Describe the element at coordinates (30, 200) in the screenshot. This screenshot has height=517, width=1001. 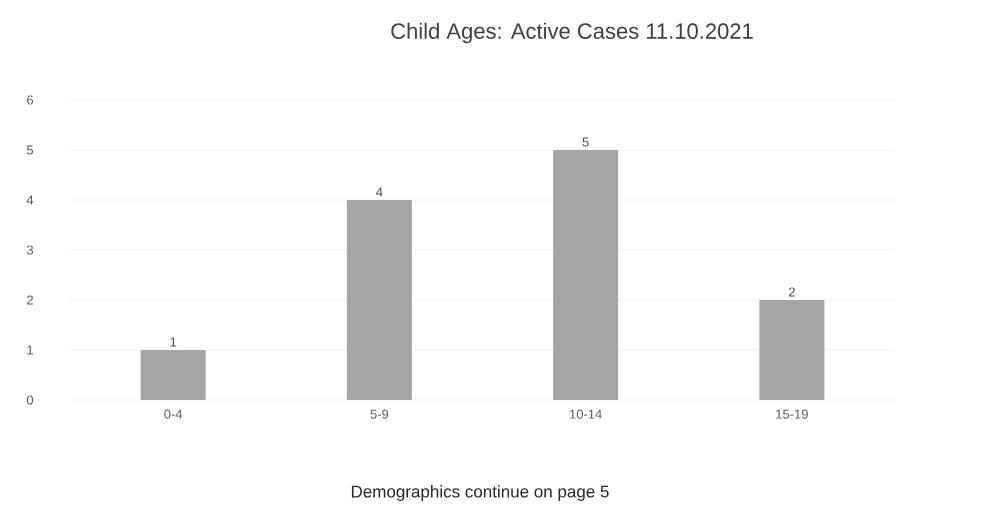
I see `y-tick-label: 4` at that location.